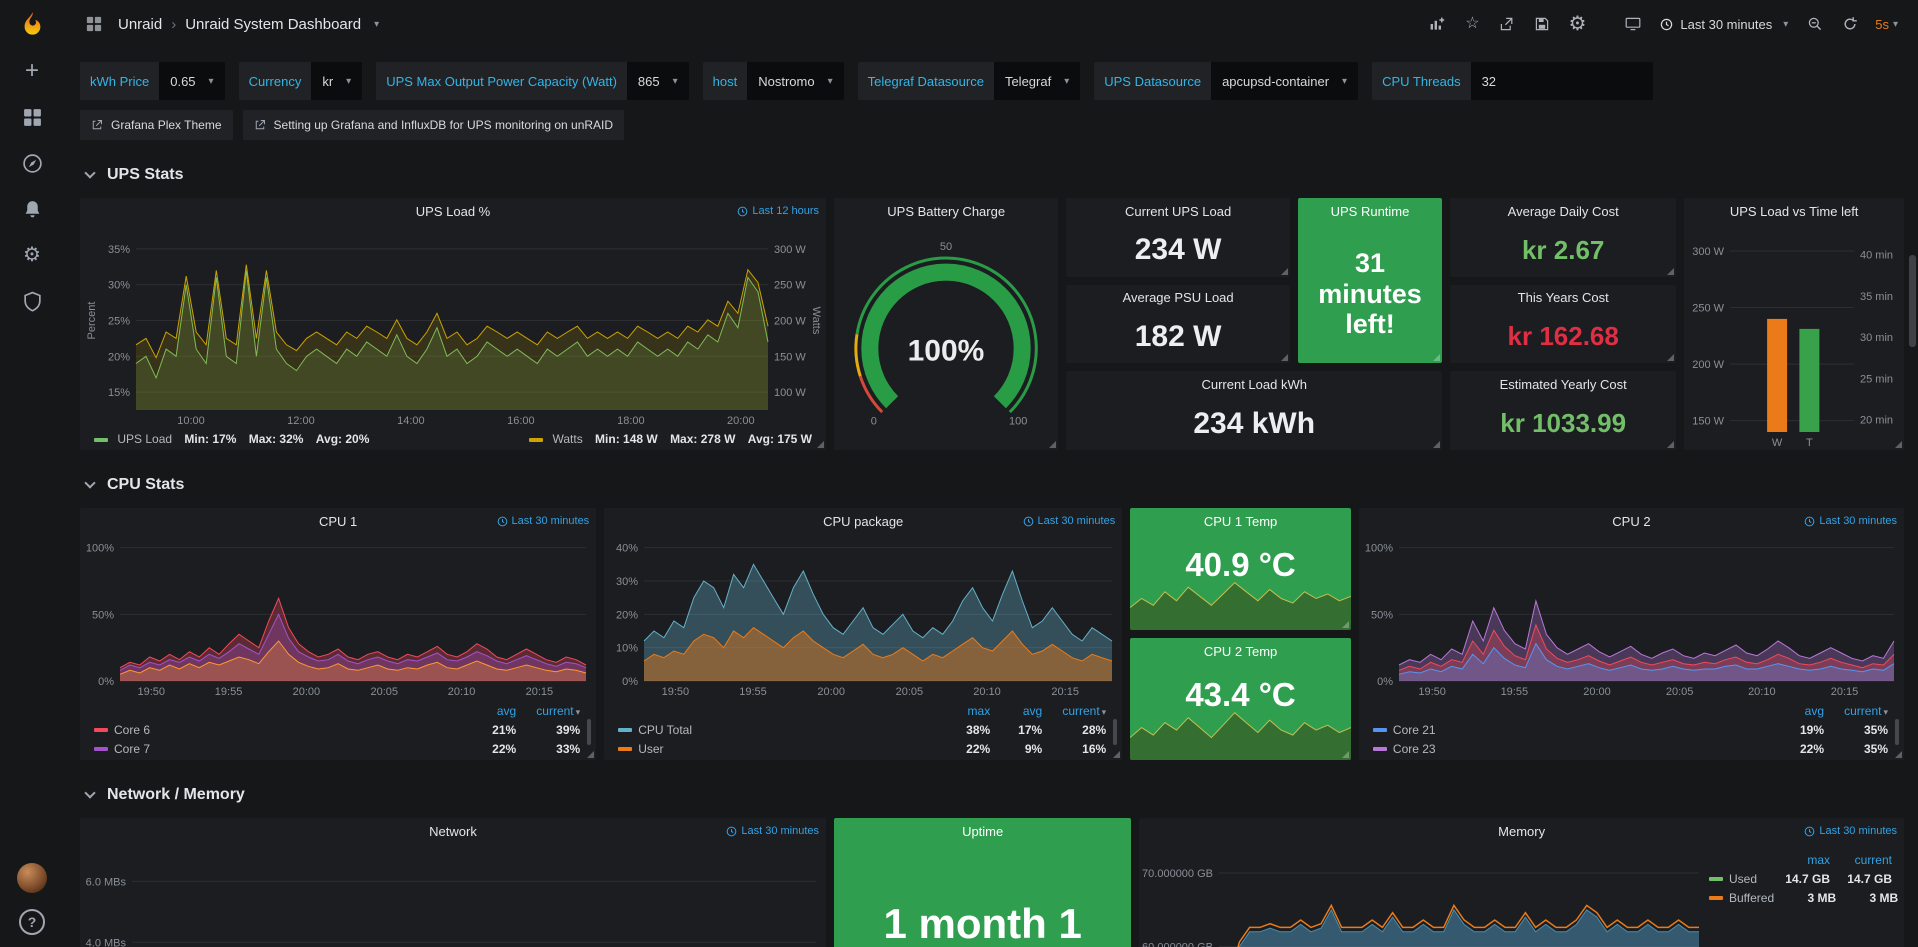 The height and width of the screenshot is (947, 1918). What do you see at coordinates (1794, 211) in the screenshot?
I see `panel-title: UPS Load vs Time left` at bounding box center [1794, 211].